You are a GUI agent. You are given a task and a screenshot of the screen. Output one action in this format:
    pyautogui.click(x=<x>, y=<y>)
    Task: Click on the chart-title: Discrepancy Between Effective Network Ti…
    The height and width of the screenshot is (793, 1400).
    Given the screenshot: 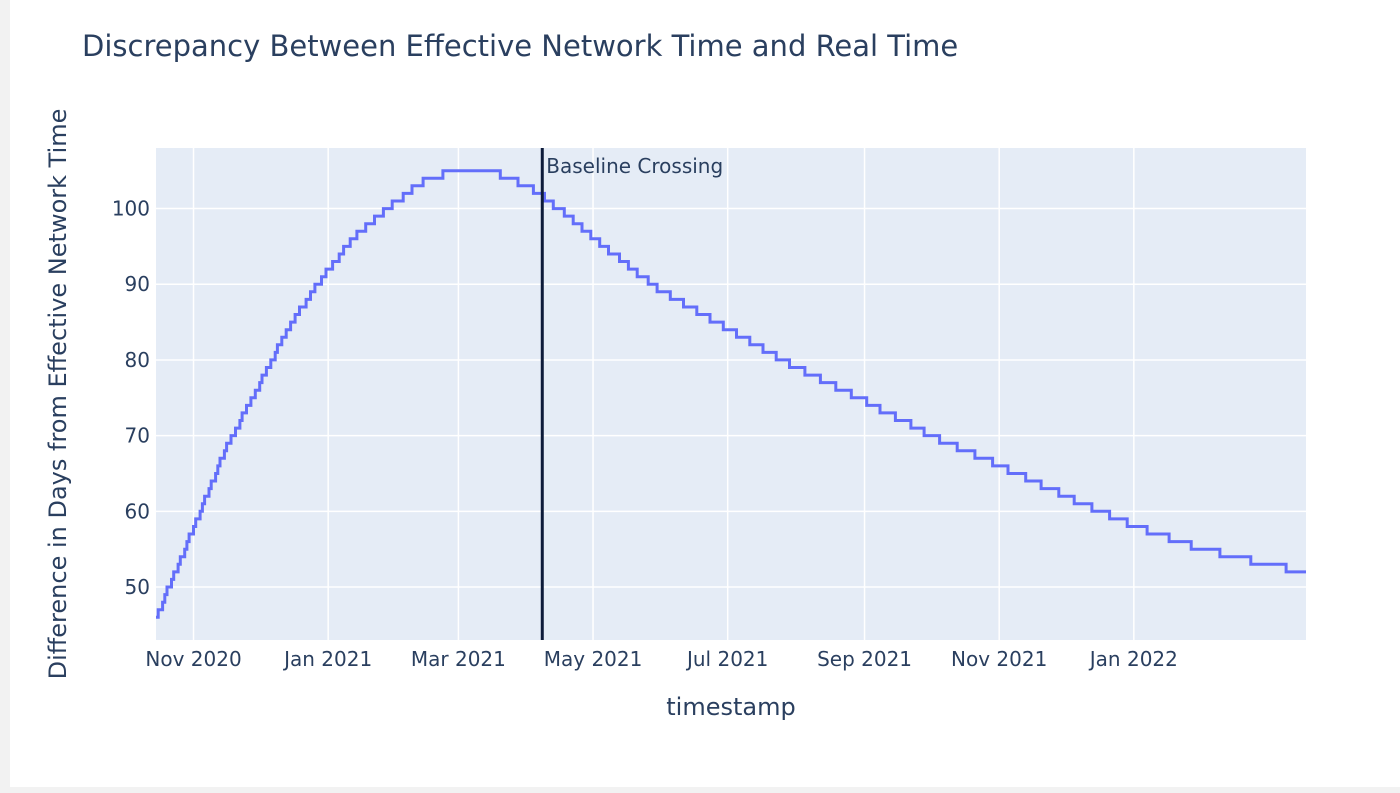 What is the action you would take?
    pyautogui.click(x=520, y=46)
    